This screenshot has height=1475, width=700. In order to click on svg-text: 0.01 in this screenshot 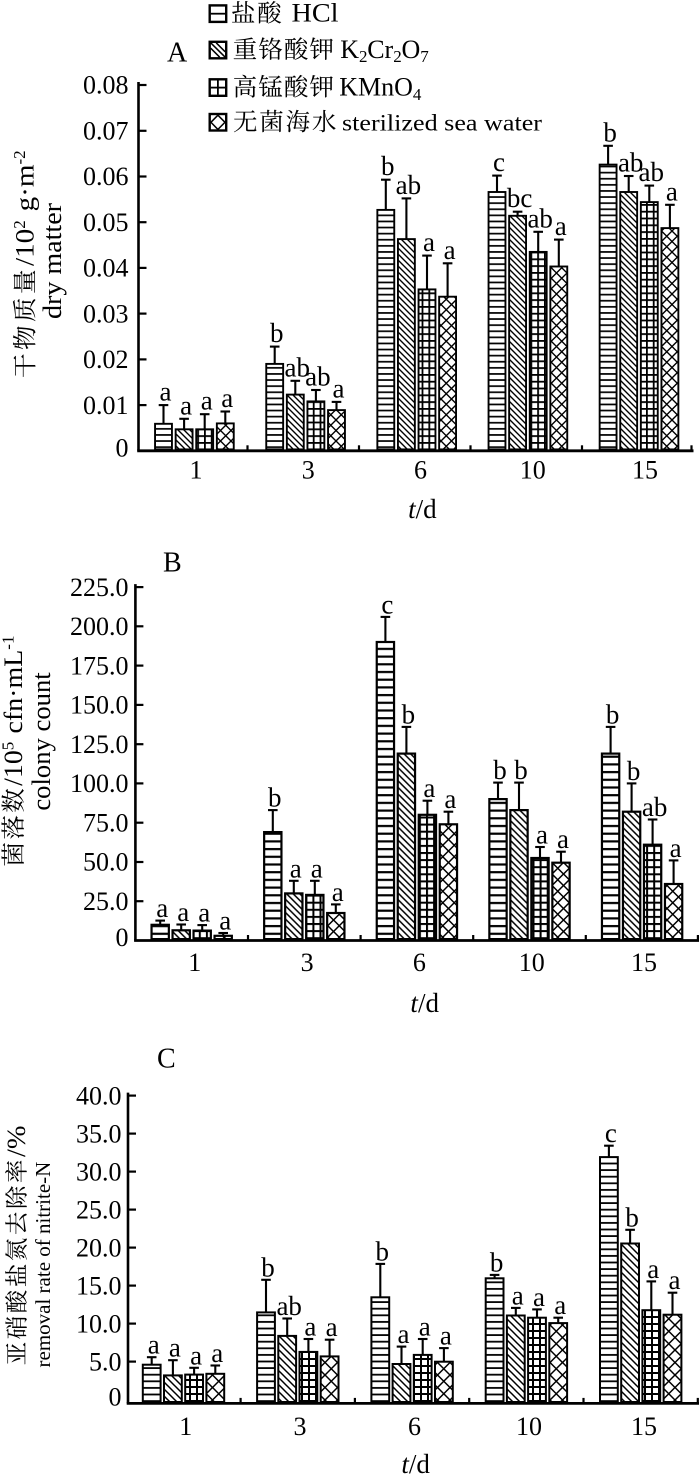, I will do `click(106, 405)`.